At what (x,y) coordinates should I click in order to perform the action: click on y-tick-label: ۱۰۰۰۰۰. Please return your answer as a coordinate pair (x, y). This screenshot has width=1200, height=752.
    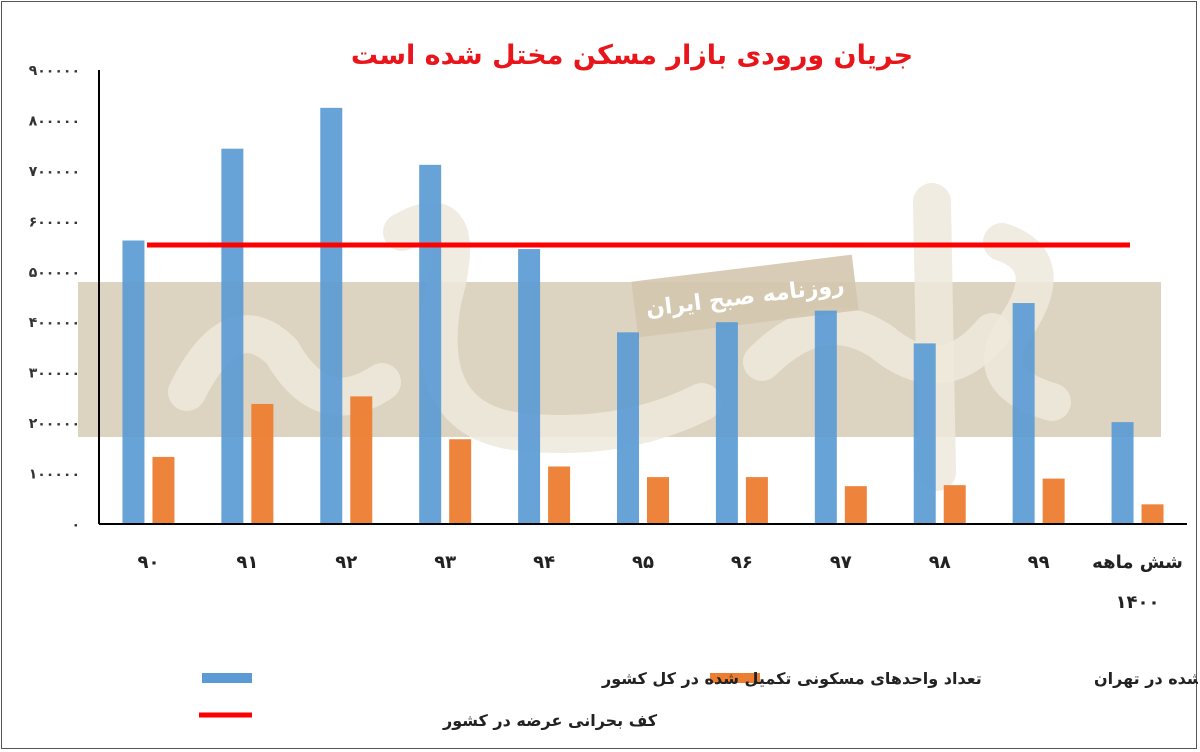
    Looking at the image, I should click on (54, 475).